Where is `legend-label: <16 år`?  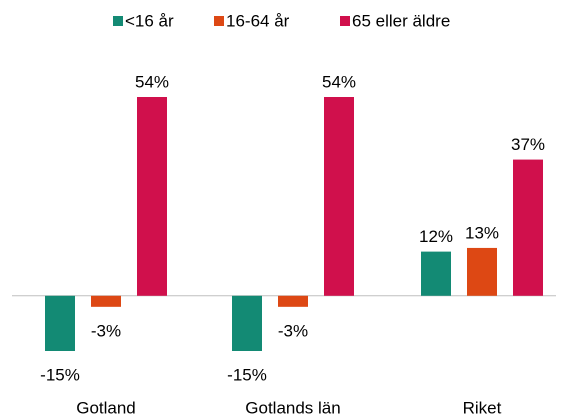
legend-label: <16 år is located at coordinates (149, 20).